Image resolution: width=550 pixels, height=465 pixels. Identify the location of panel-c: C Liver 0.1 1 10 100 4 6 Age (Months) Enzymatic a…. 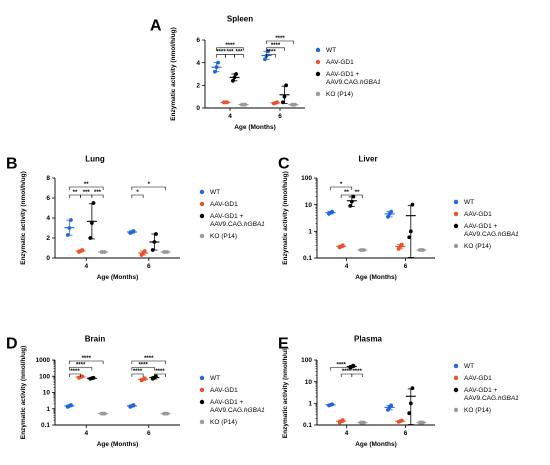
(398, 218).